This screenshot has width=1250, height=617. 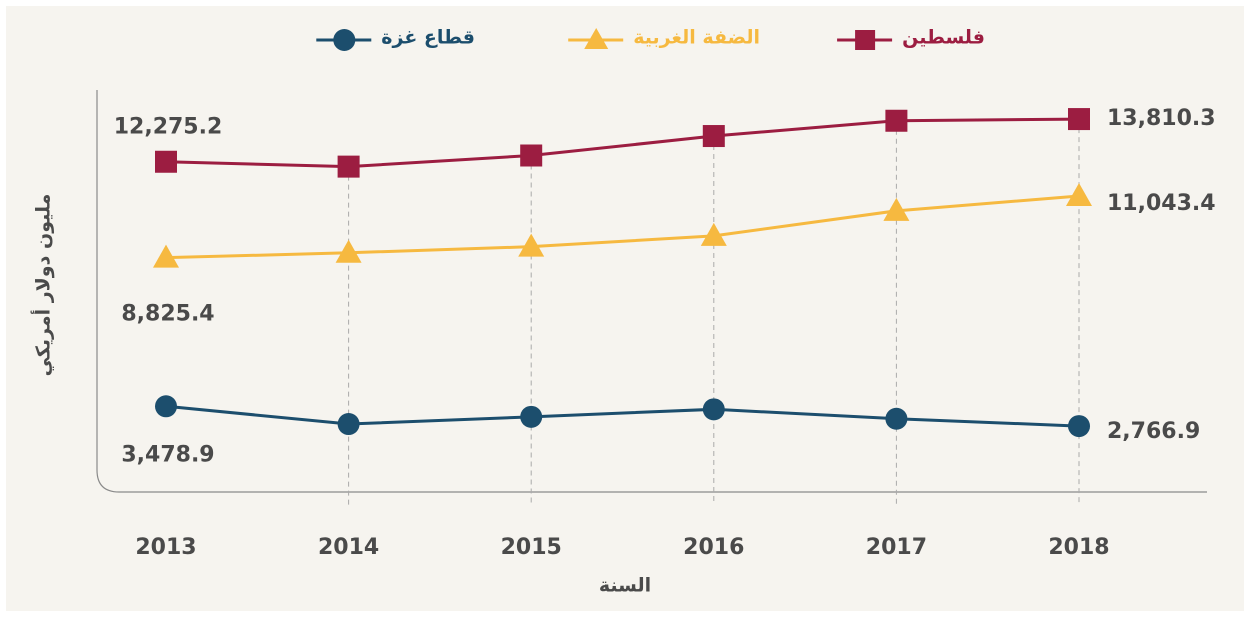 What do you see at coordinates (168, 127) in the screenshot?
I see `data-label: 12,275.2` at bounding box center [168, 127].